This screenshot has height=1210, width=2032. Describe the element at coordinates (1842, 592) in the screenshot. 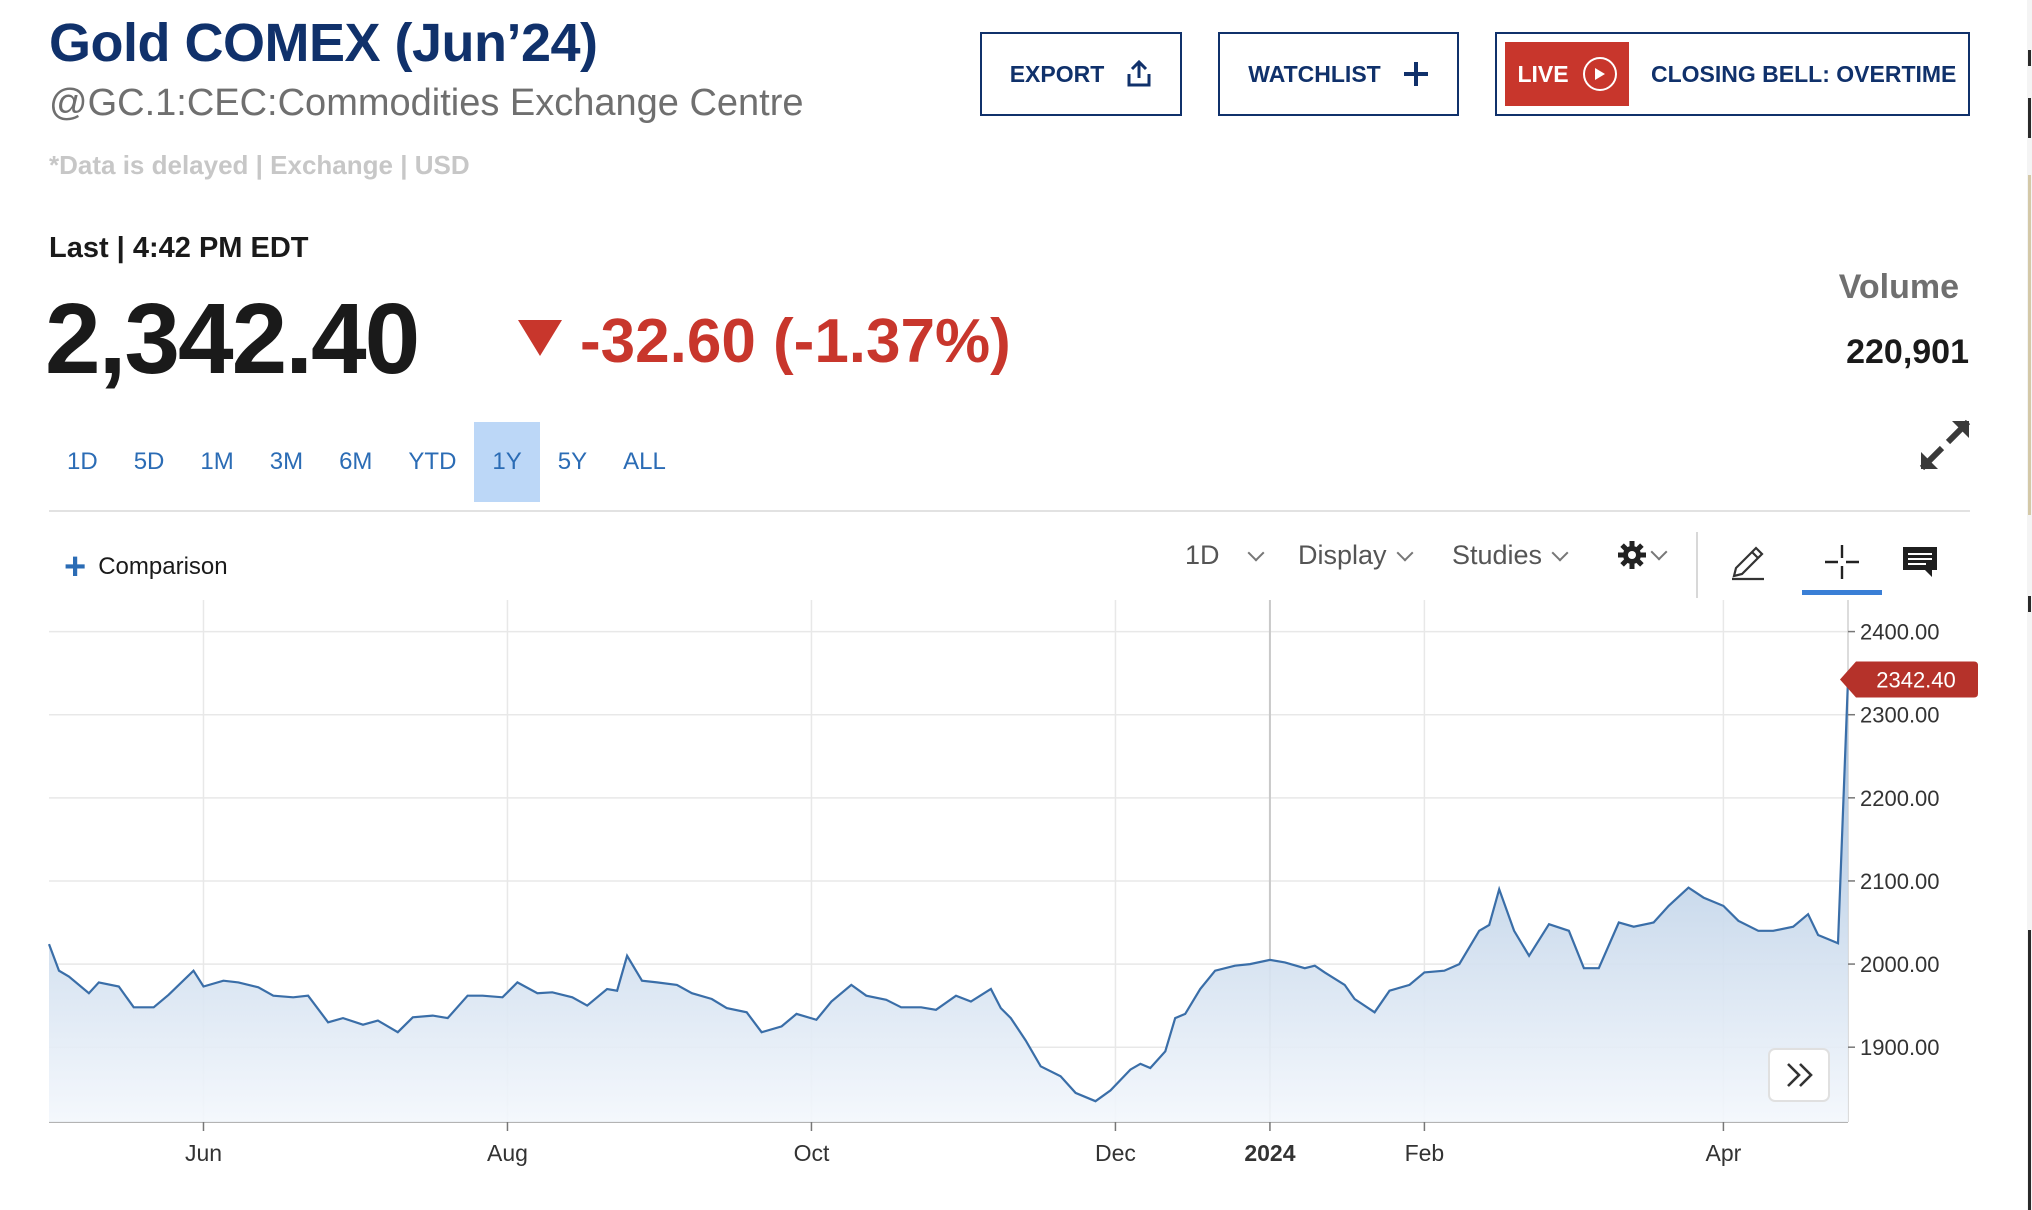

I see `active-tool-indicator` at that location.